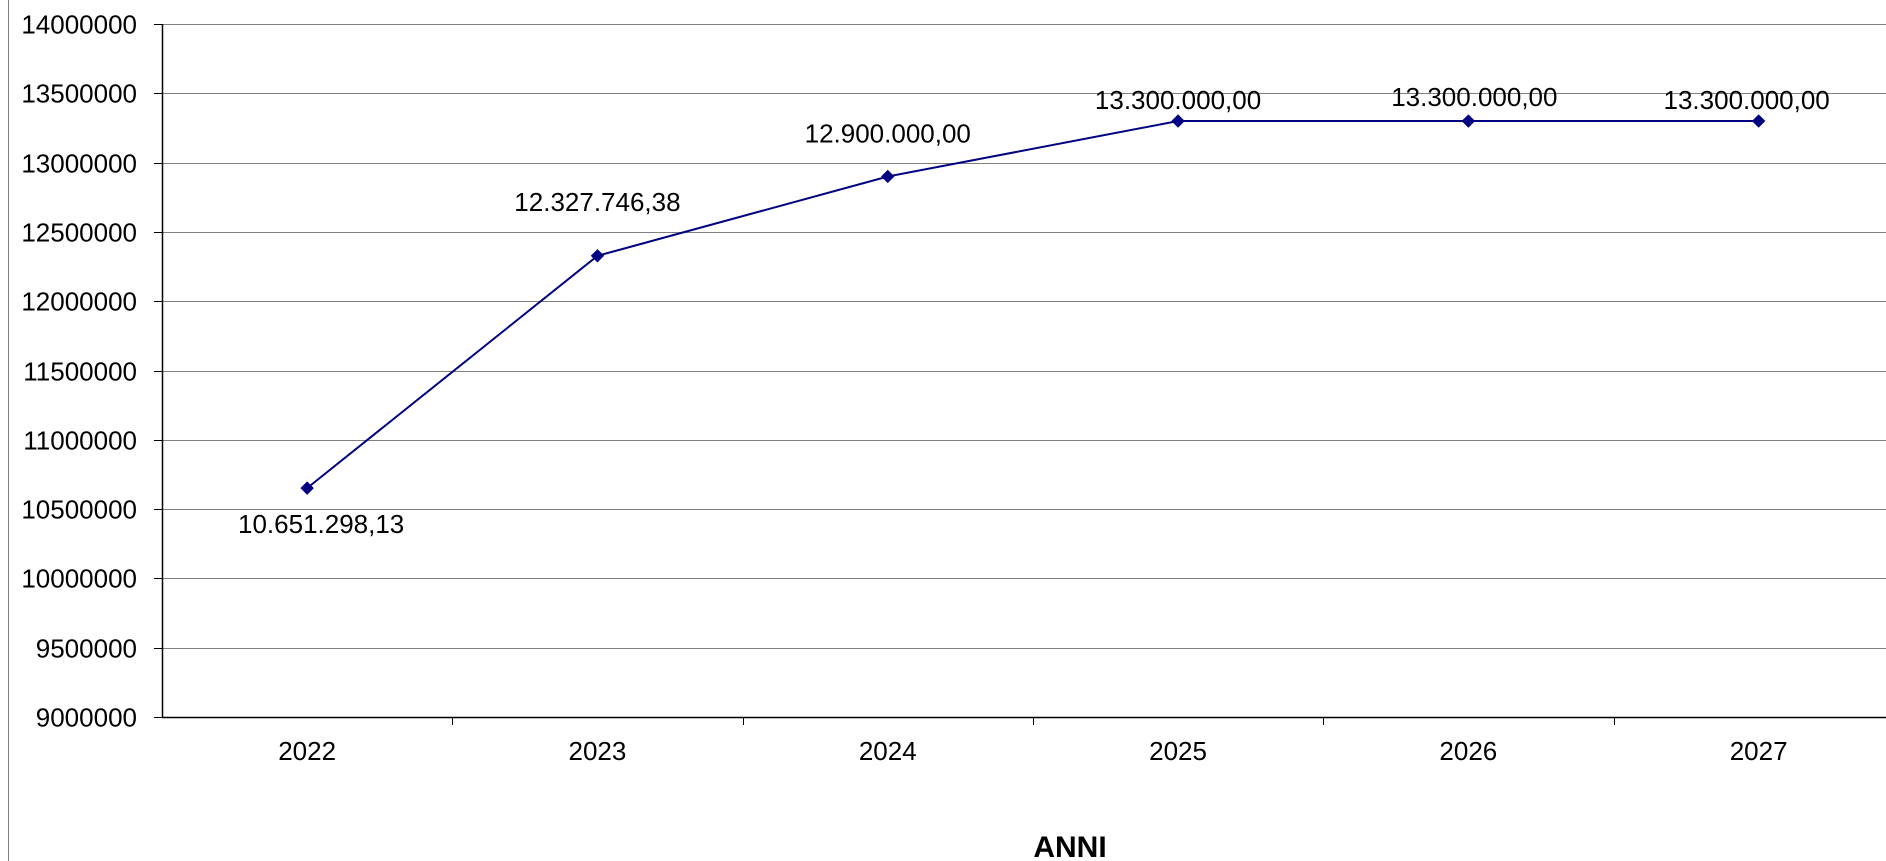 Image resolution: width=1886 pixels, height=861 pixels. Describe the element at coordinates (1069, 846) in the screenshot. I see `x-axis-title: ANNI` at that location.